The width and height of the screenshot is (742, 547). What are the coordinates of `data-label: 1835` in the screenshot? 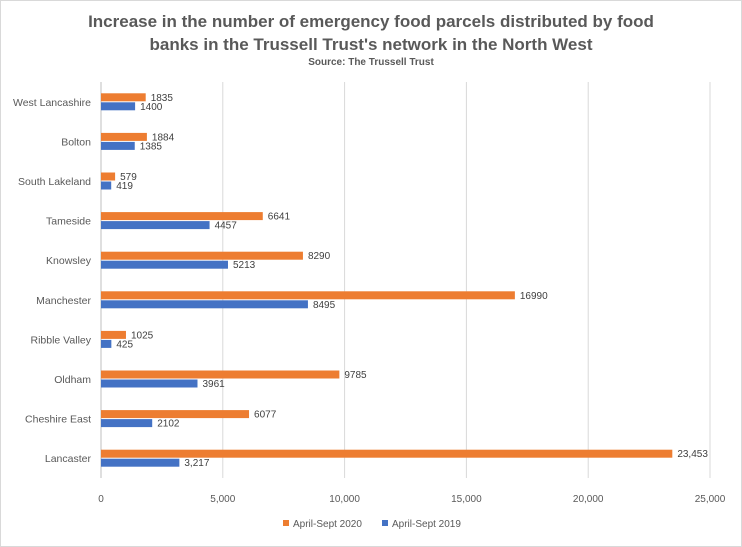 It's located at (162, 98).